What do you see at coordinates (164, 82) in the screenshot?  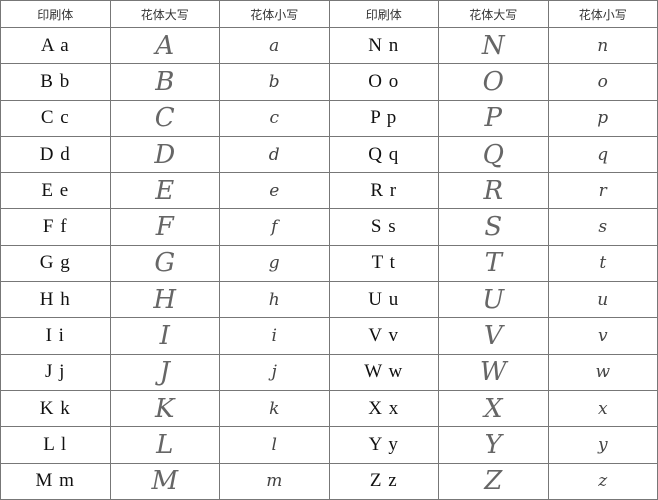 I see `cursive-upper: B` at bounding box center [164, 82].